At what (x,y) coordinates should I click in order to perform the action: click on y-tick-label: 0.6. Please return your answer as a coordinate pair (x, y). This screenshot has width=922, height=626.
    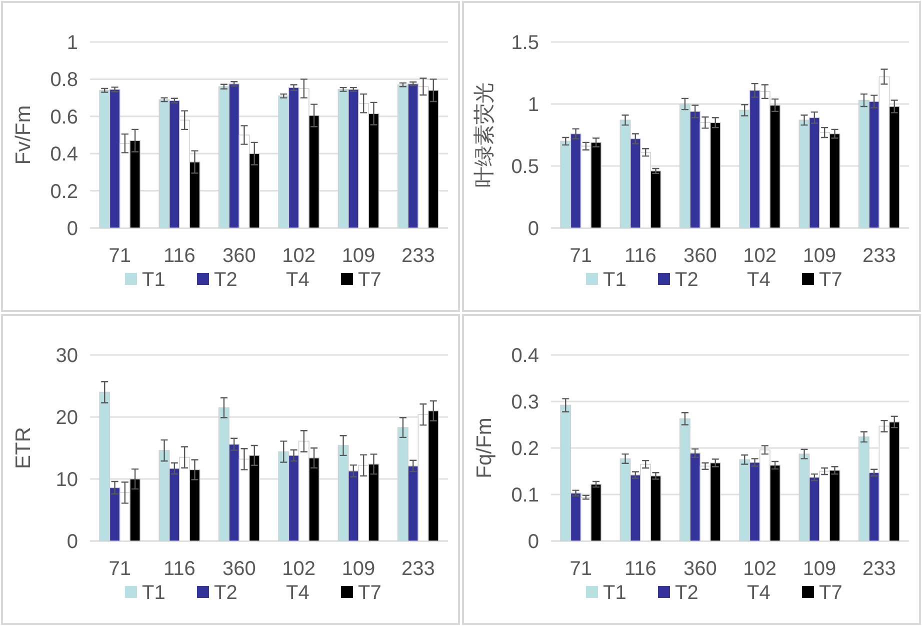
    Looking at the image, I should click on (64, 117).